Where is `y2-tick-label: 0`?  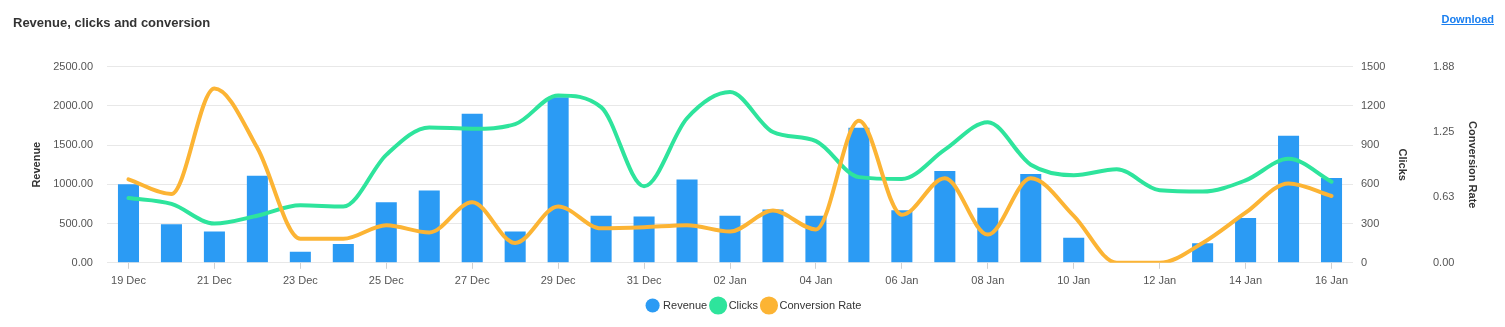
y2-tick-label: 0 is located at coordinates (1364, 261).